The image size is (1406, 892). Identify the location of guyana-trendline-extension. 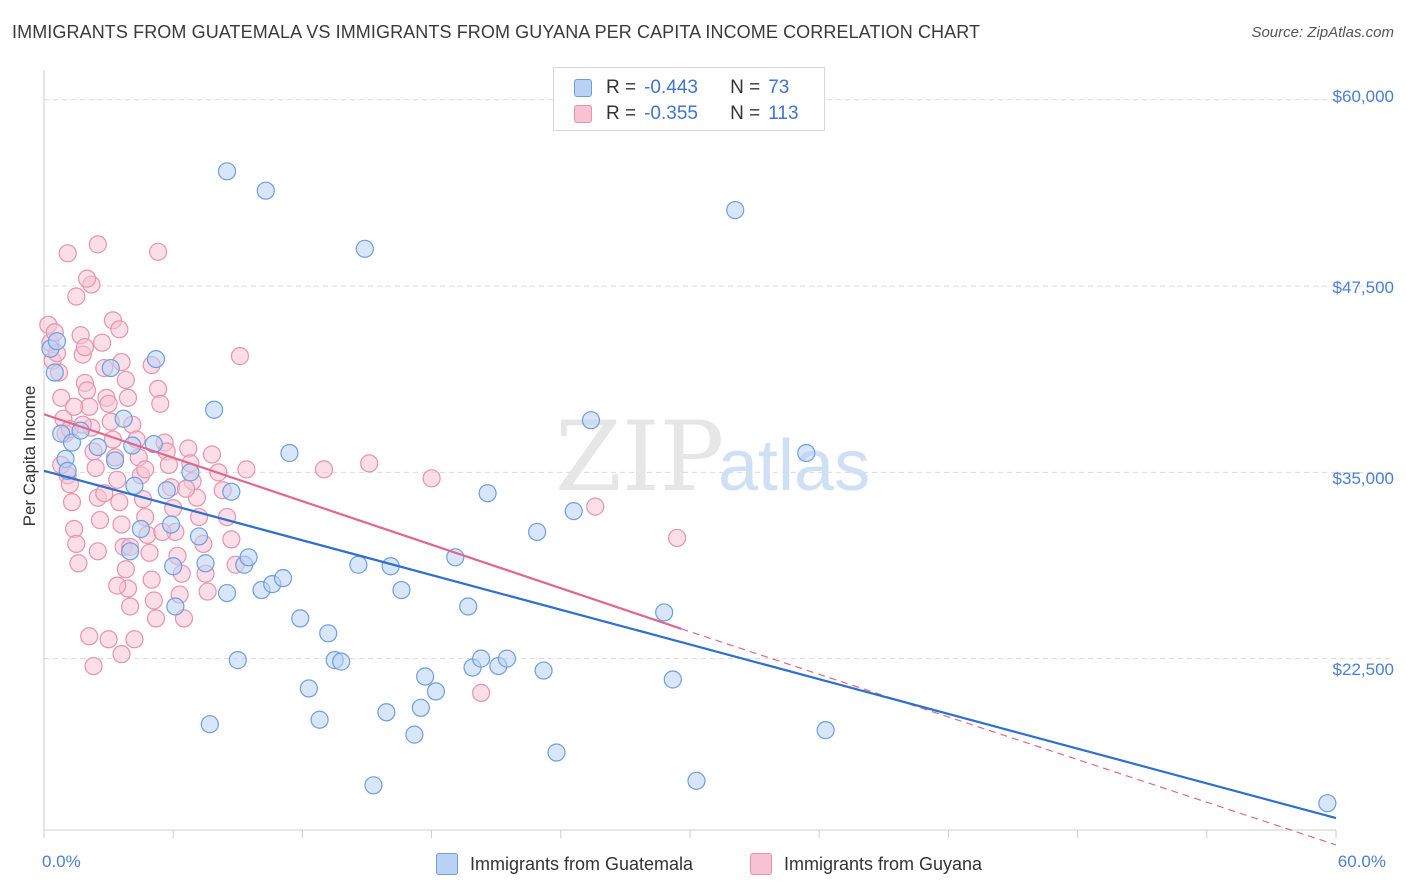
(1009, 737).